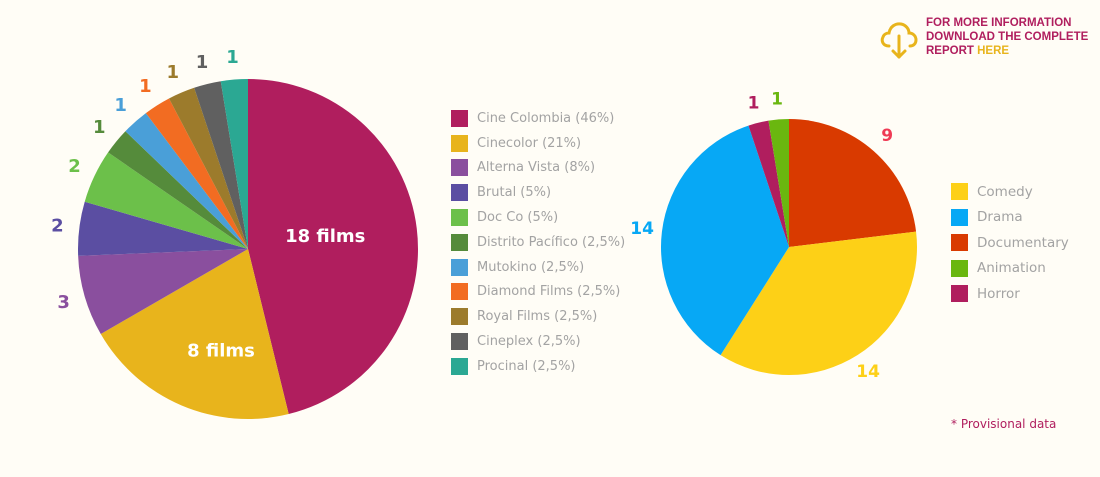  What do you see at coordinates (853, 183) in the screenshot?
I see `pie-slice-documentary` at bounding box center [853, 183].